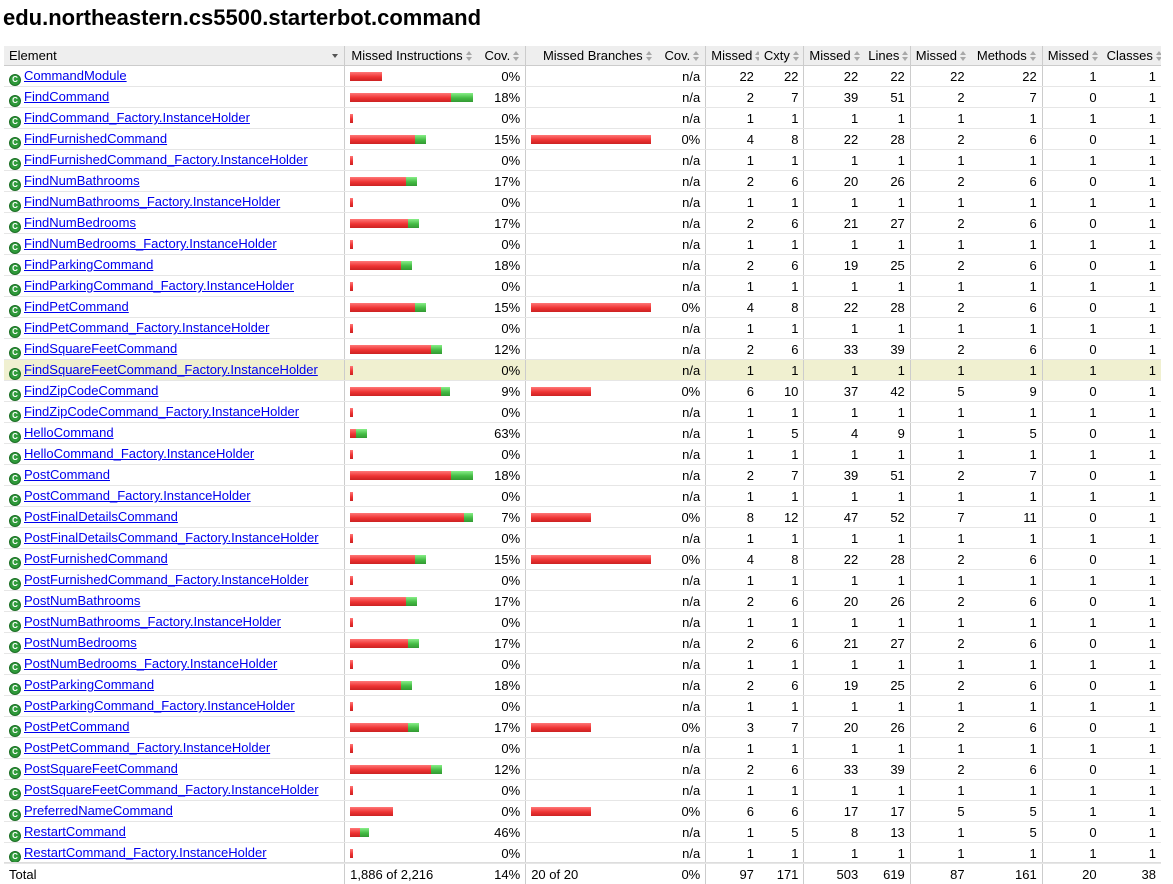  Describe the element at coordinates (833, 790) in the screenshot. I see `missed-lines: 1` at that location.